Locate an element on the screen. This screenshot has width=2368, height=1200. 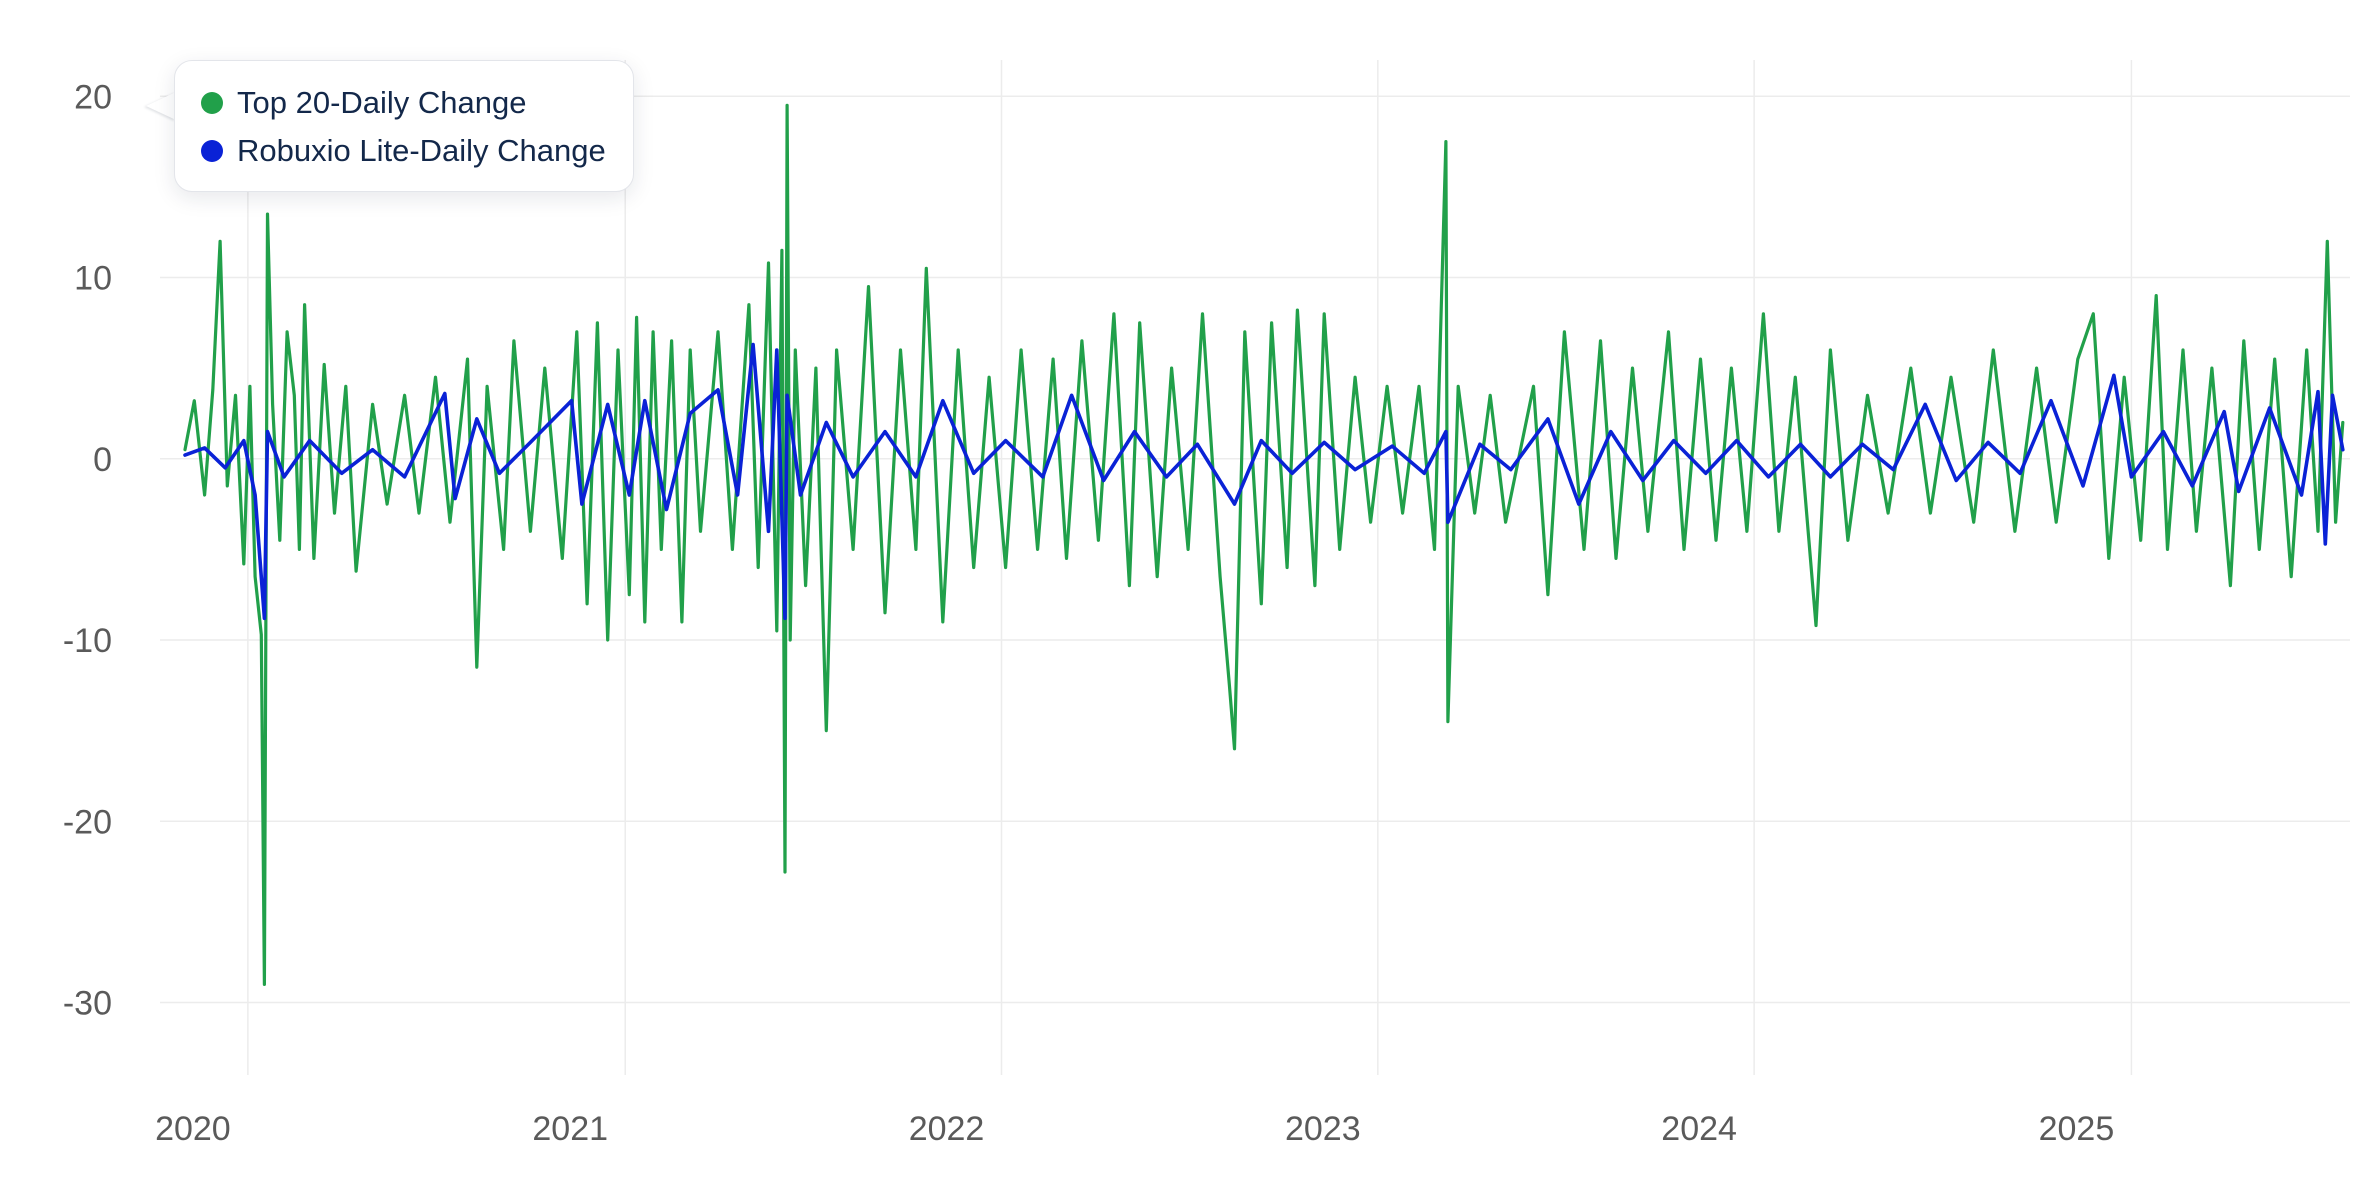
legend-item-robuxio-lite: Robuxio Lite-Daily Change is located at coordinates (404, 151).